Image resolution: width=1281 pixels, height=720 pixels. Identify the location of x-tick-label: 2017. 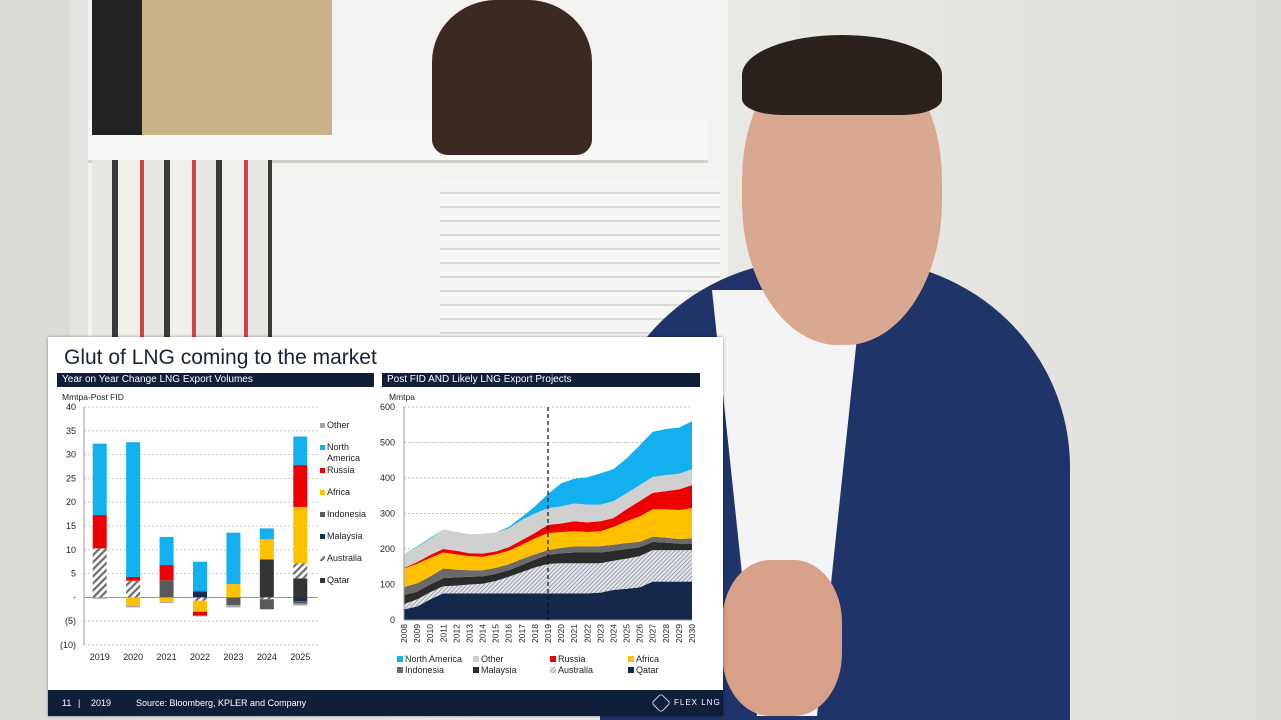
(522, 633).